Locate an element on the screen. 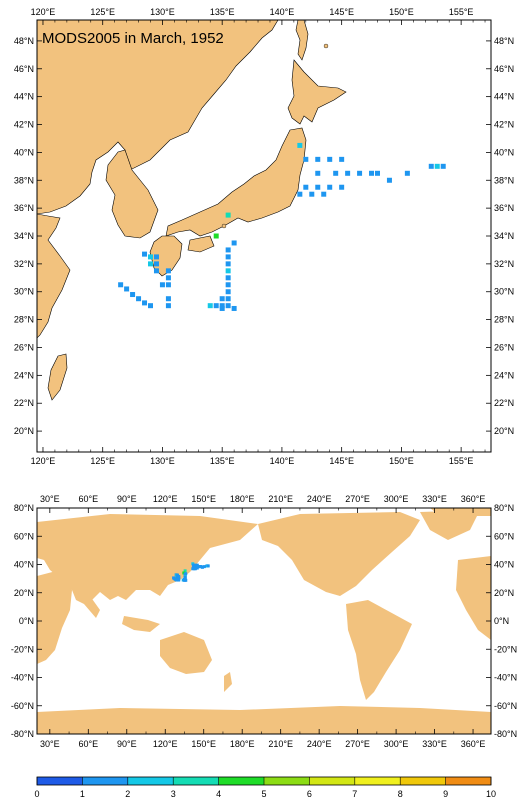 Image resolution: width=529 pixels, height=808 pixels. lat-tick-label: -80°N is located at coordinates (505, 734).